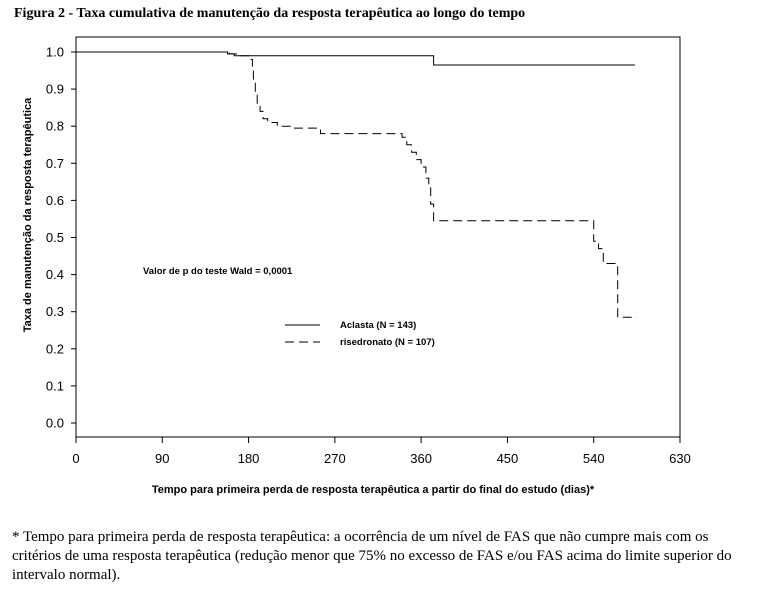  I want to click on y-tick-label: 0.0, so click(55, 423).